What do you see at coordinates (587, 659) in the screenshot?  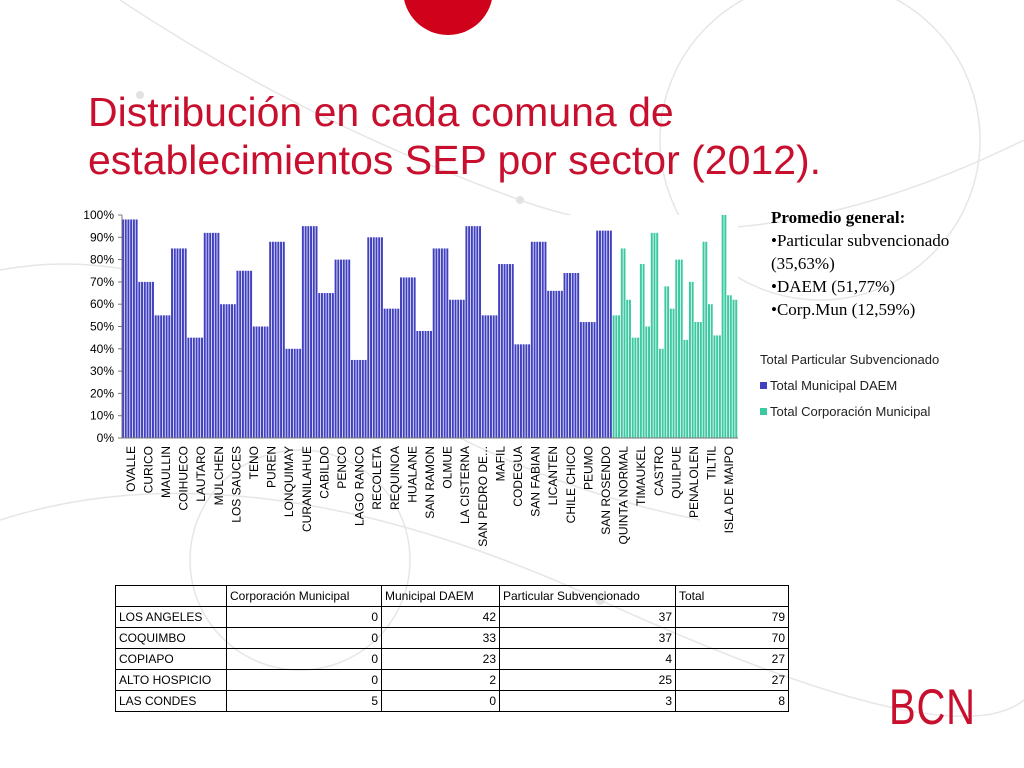 I see `table-cell: 4` at bounding box center [587, 659].